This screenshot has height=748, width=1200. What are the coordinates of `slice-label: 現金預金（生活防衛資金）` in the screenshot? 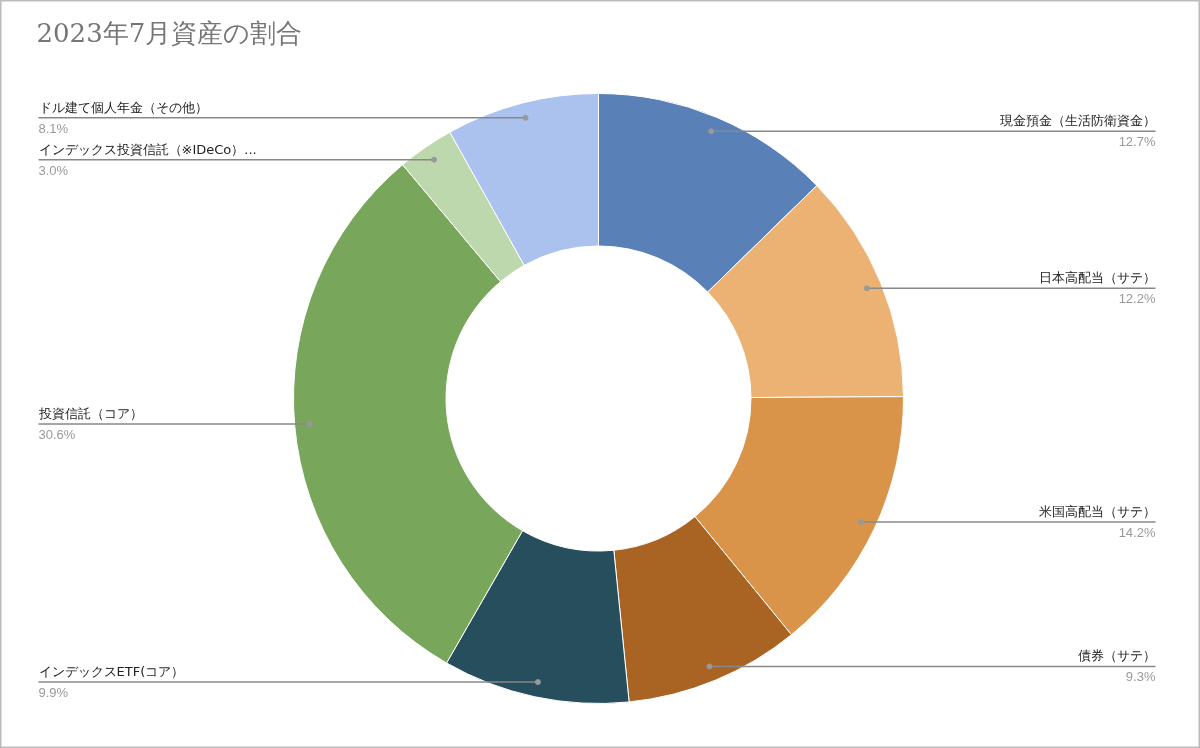 It's located at (1077, 121).